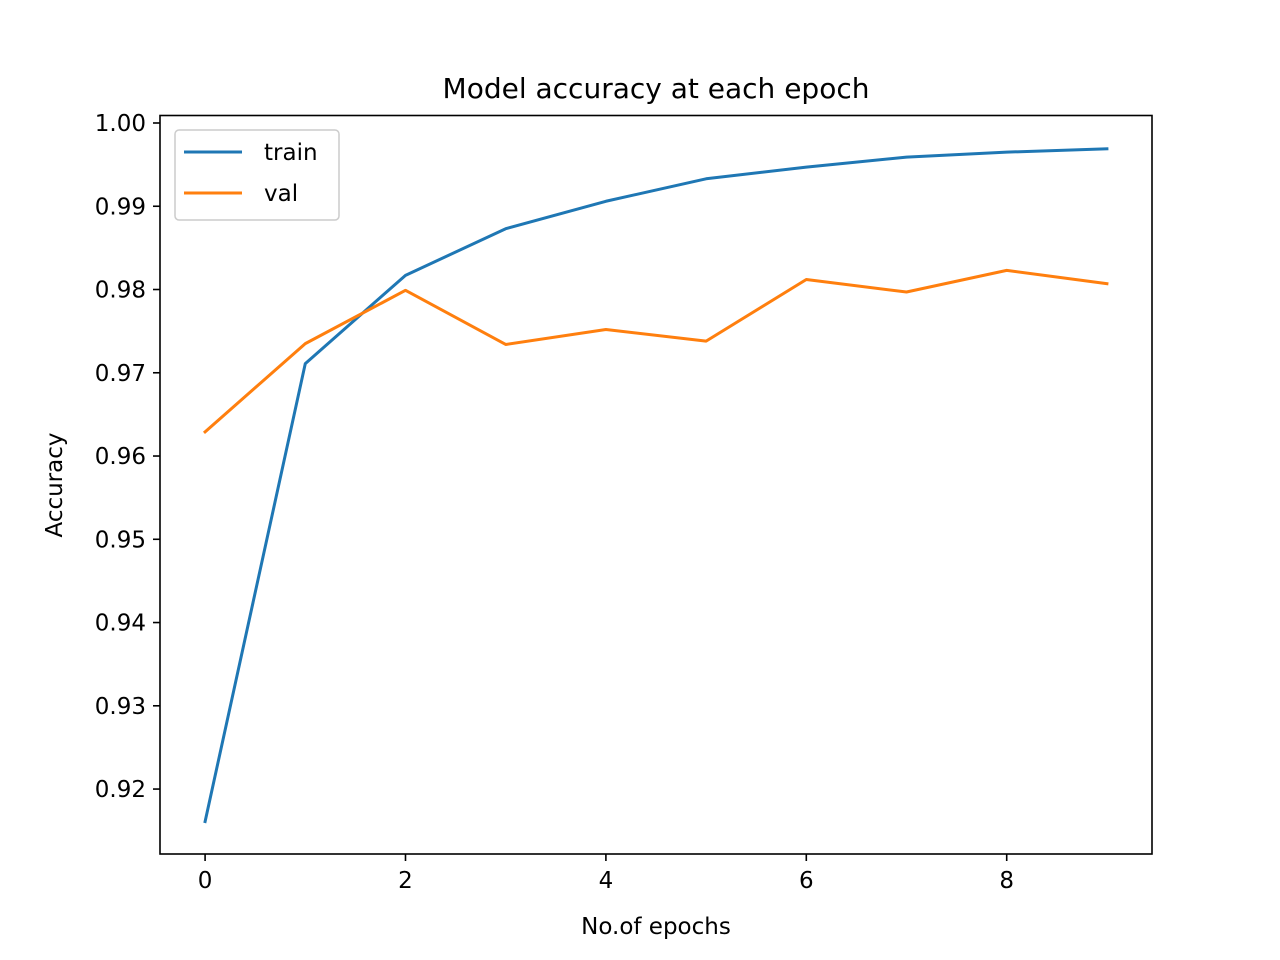 This screenshot has height=960, width=1280. Describe the element at coordinates (806, 881) in the screenshot. I see `x-tick-label: 6` at that location.